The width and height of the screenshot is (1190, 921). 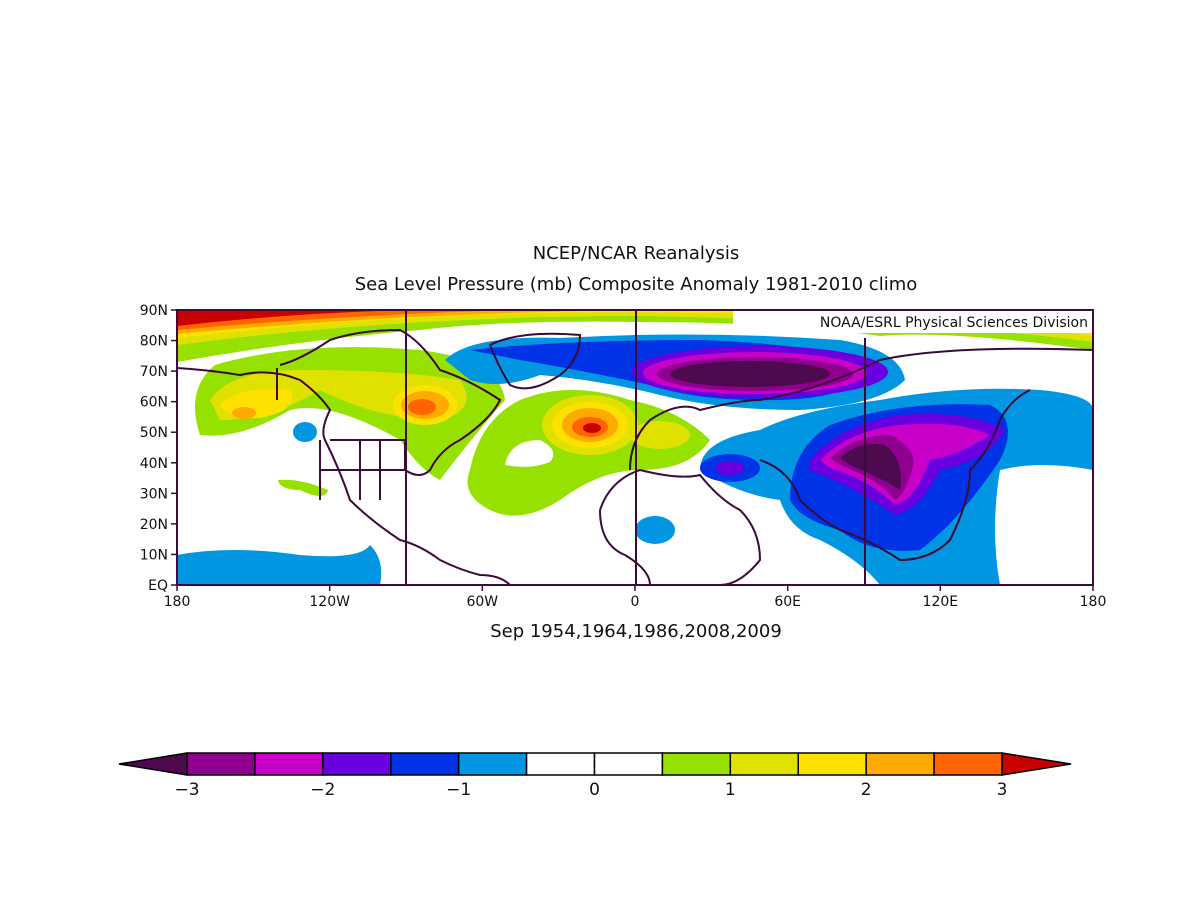 I want to click on lat-label: 10N, so click(x=154, y=555).